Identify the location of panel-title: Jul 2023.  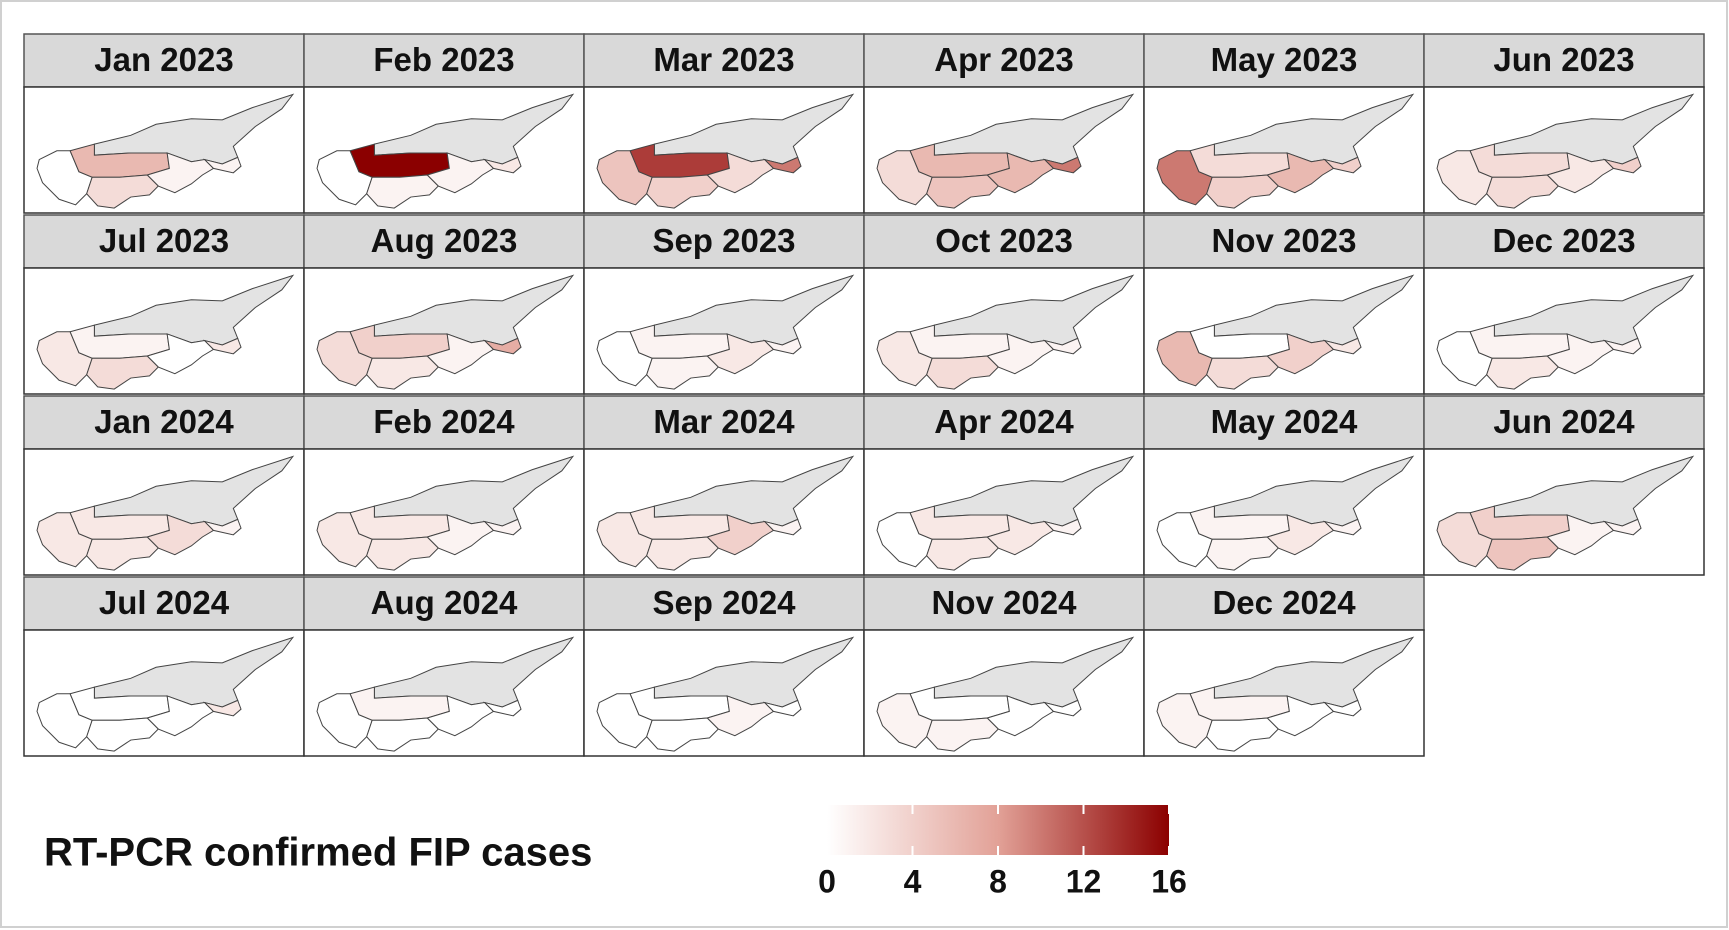
(164, 240).